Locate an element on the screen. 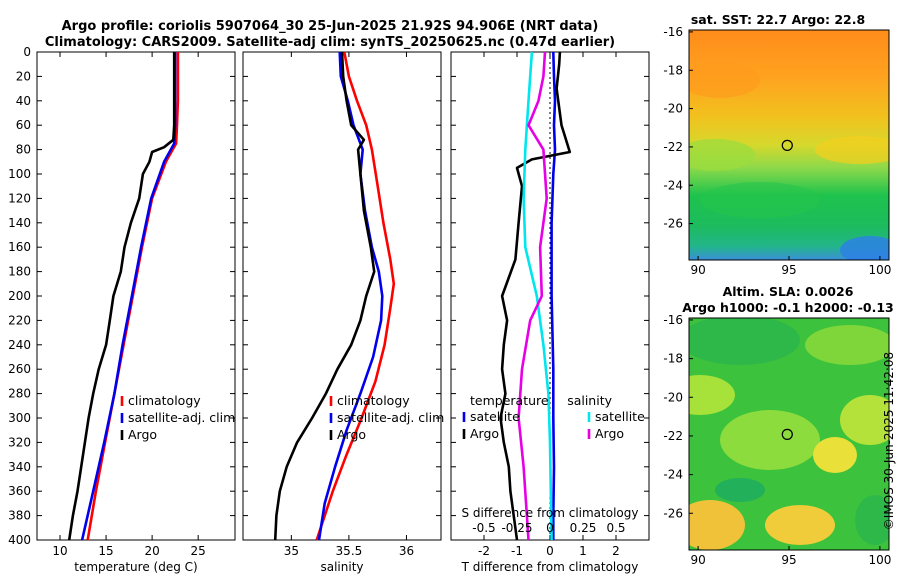 This screenshot has width=900, height=580. depth-tick-label: 360 is located at coordinates (19, 491).